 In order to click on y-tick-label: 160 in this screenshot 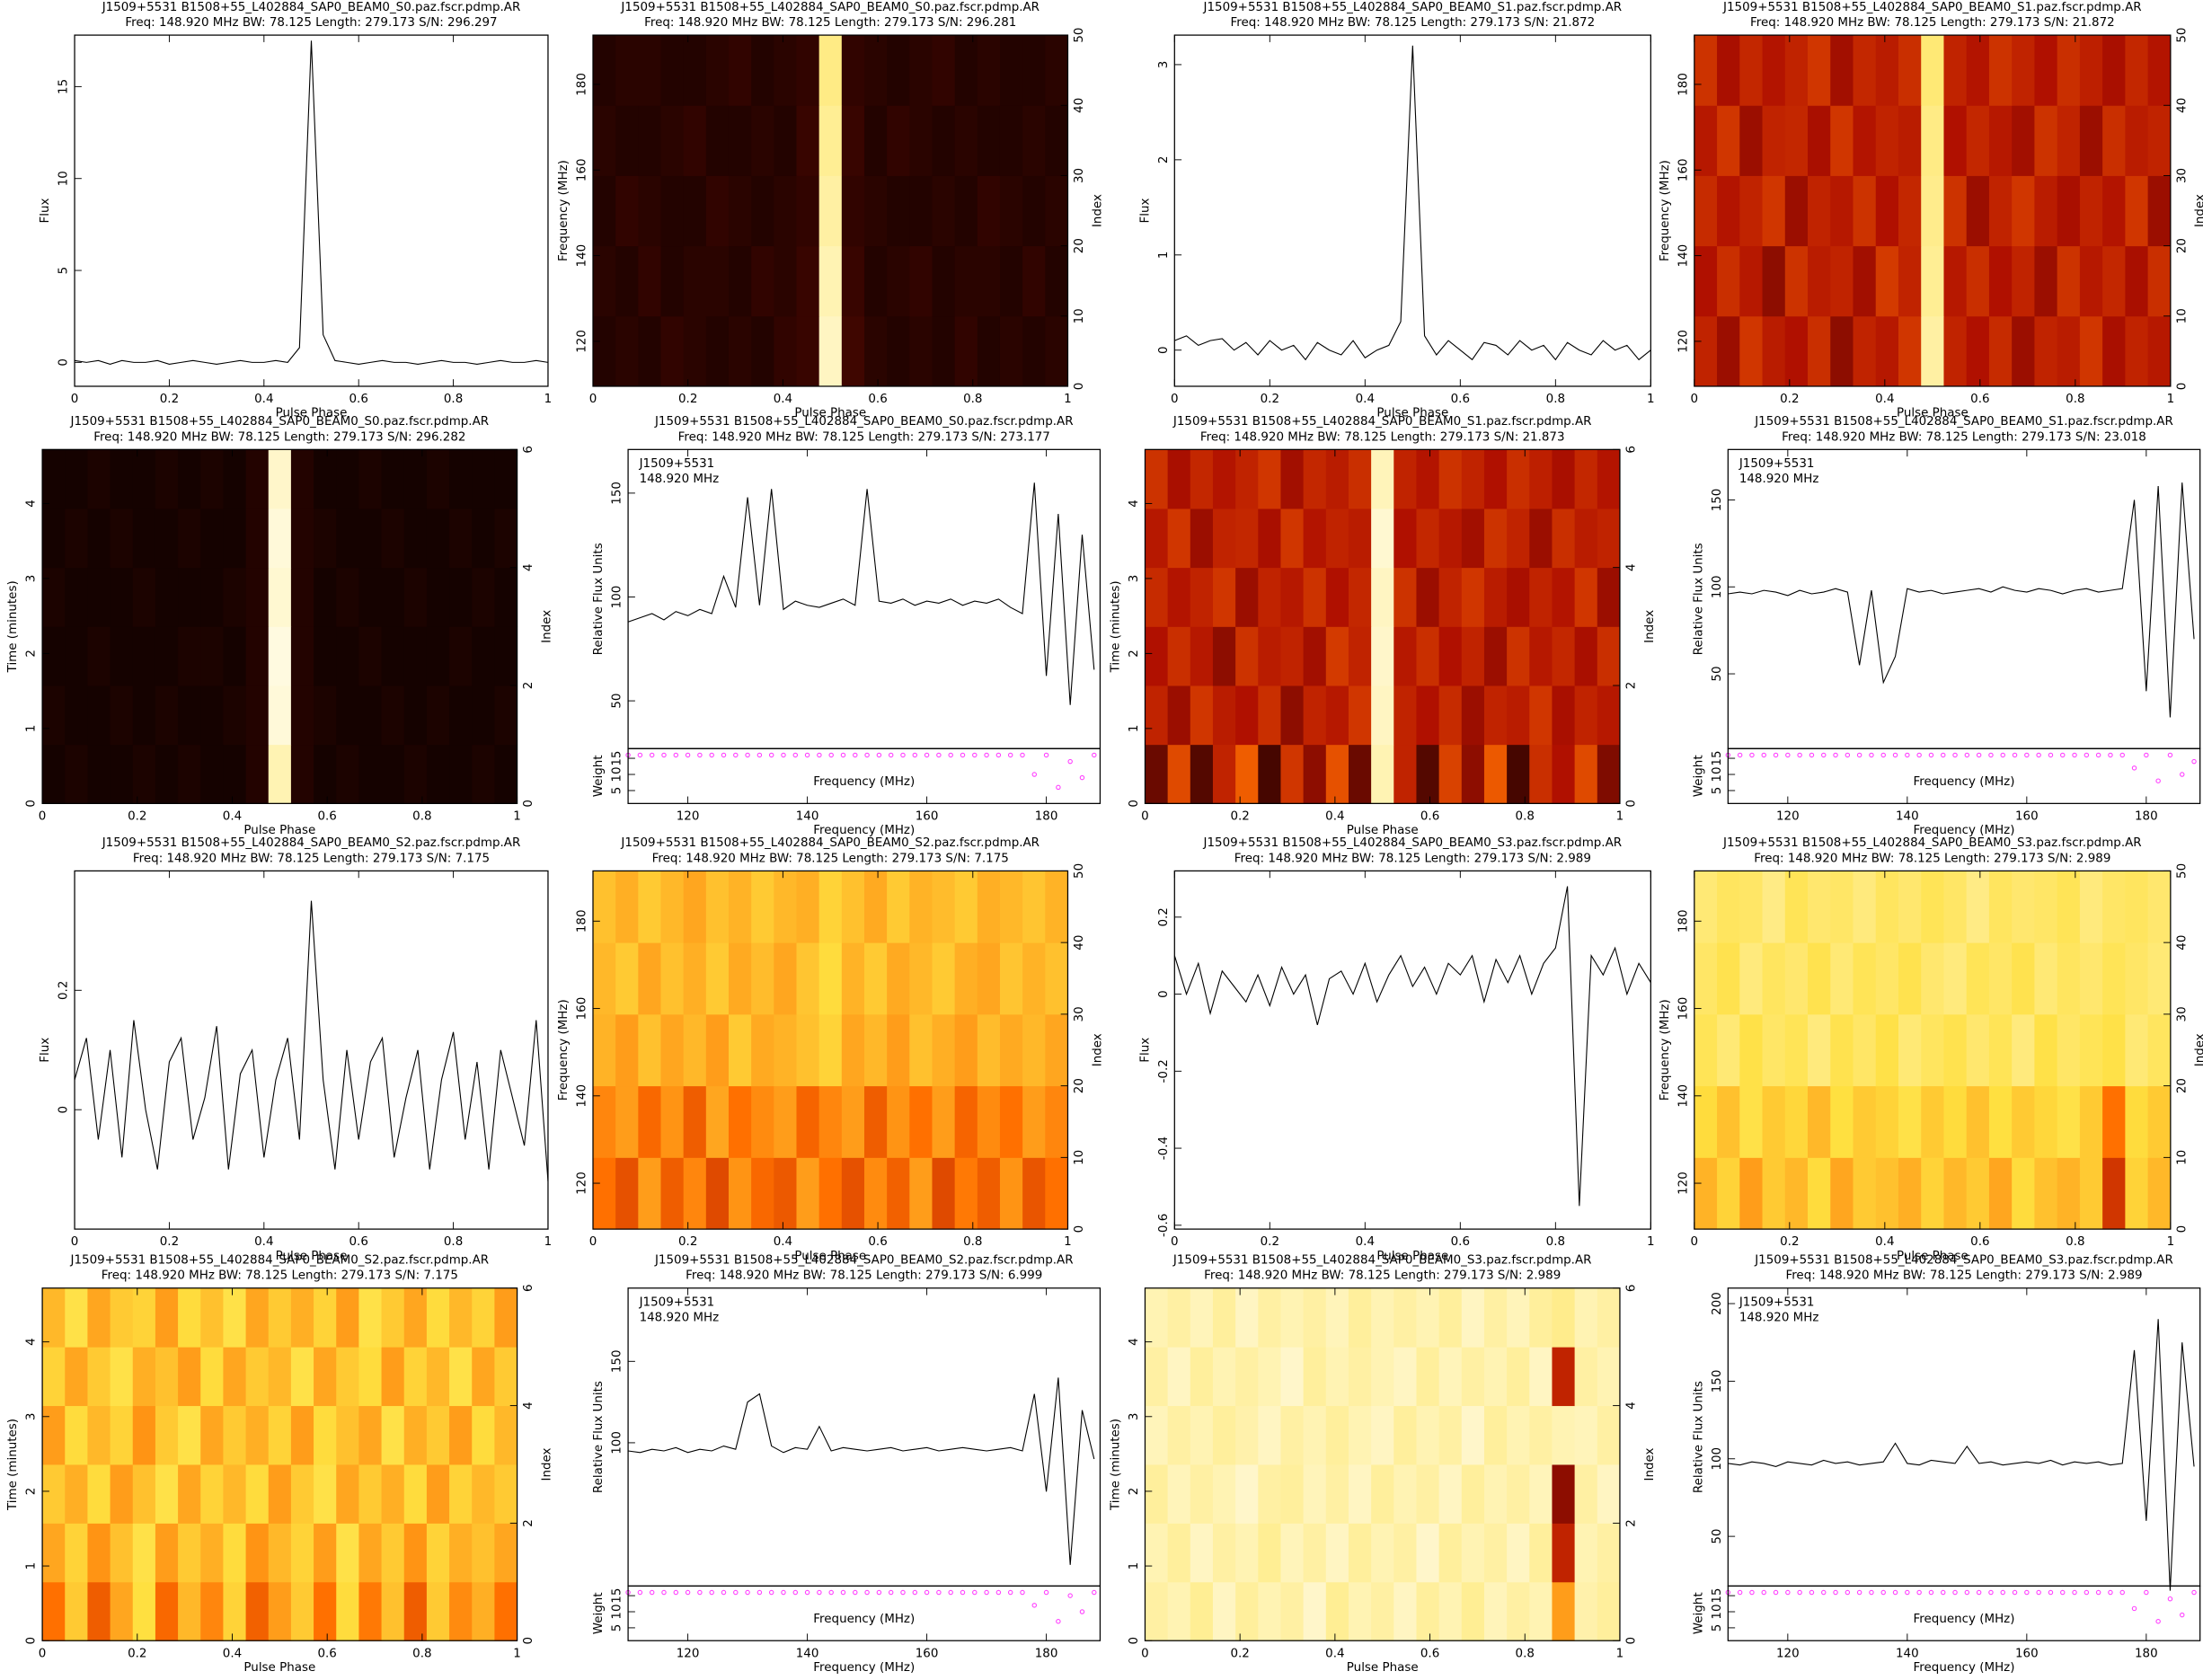, I will do `click(582, 1009)`.